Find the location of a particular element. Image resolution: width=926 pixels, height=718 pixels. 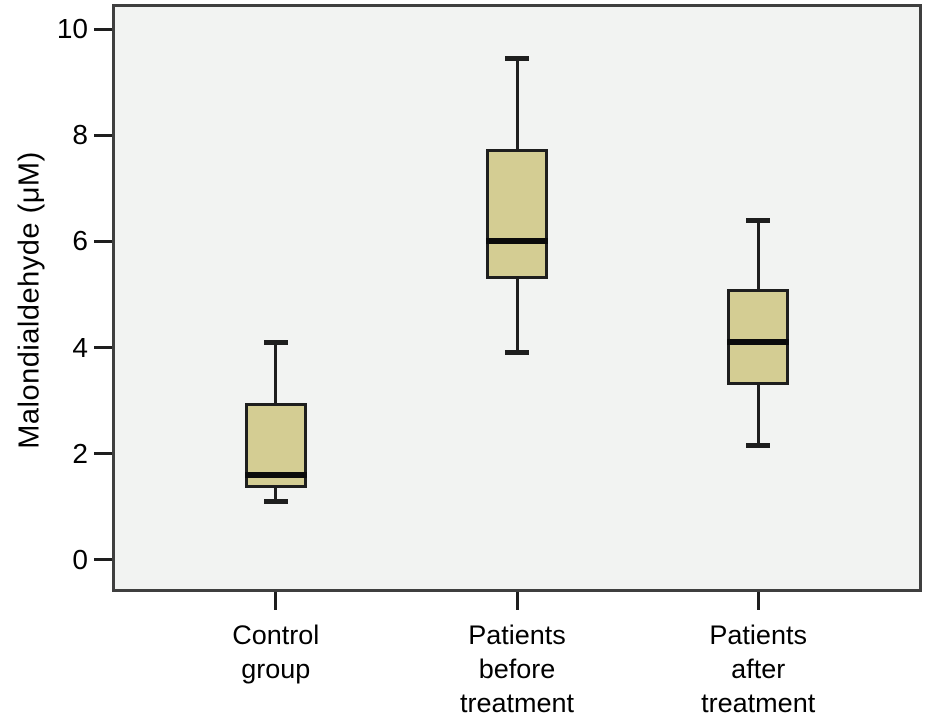

x-axis-category-label: Patients before treatment is located at coordinates (517, 668).